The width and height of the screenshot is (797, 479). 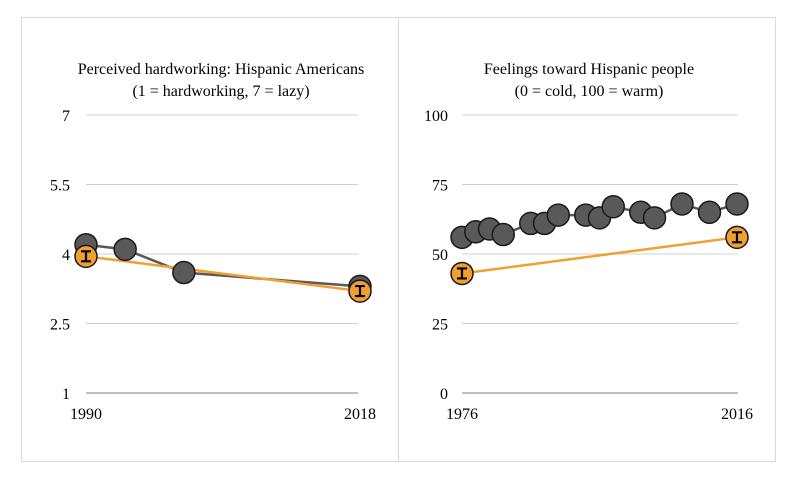 I want to click on y-tick-label: 50, so click(x=440, y=255).